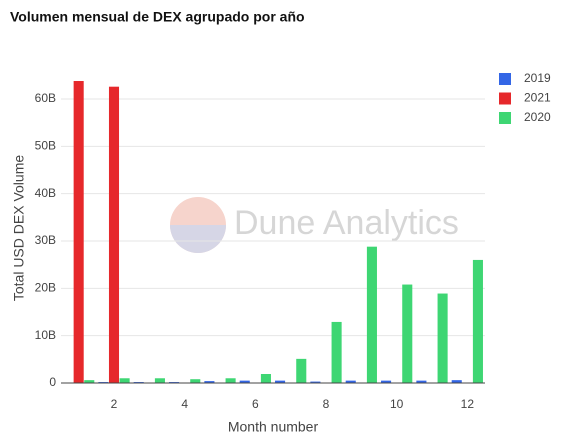 The height and width of the screenshot is (447, 583). Describe the element at coordinates (537, 117) in the screenshot. I see `legend-label: 2020` at that location.